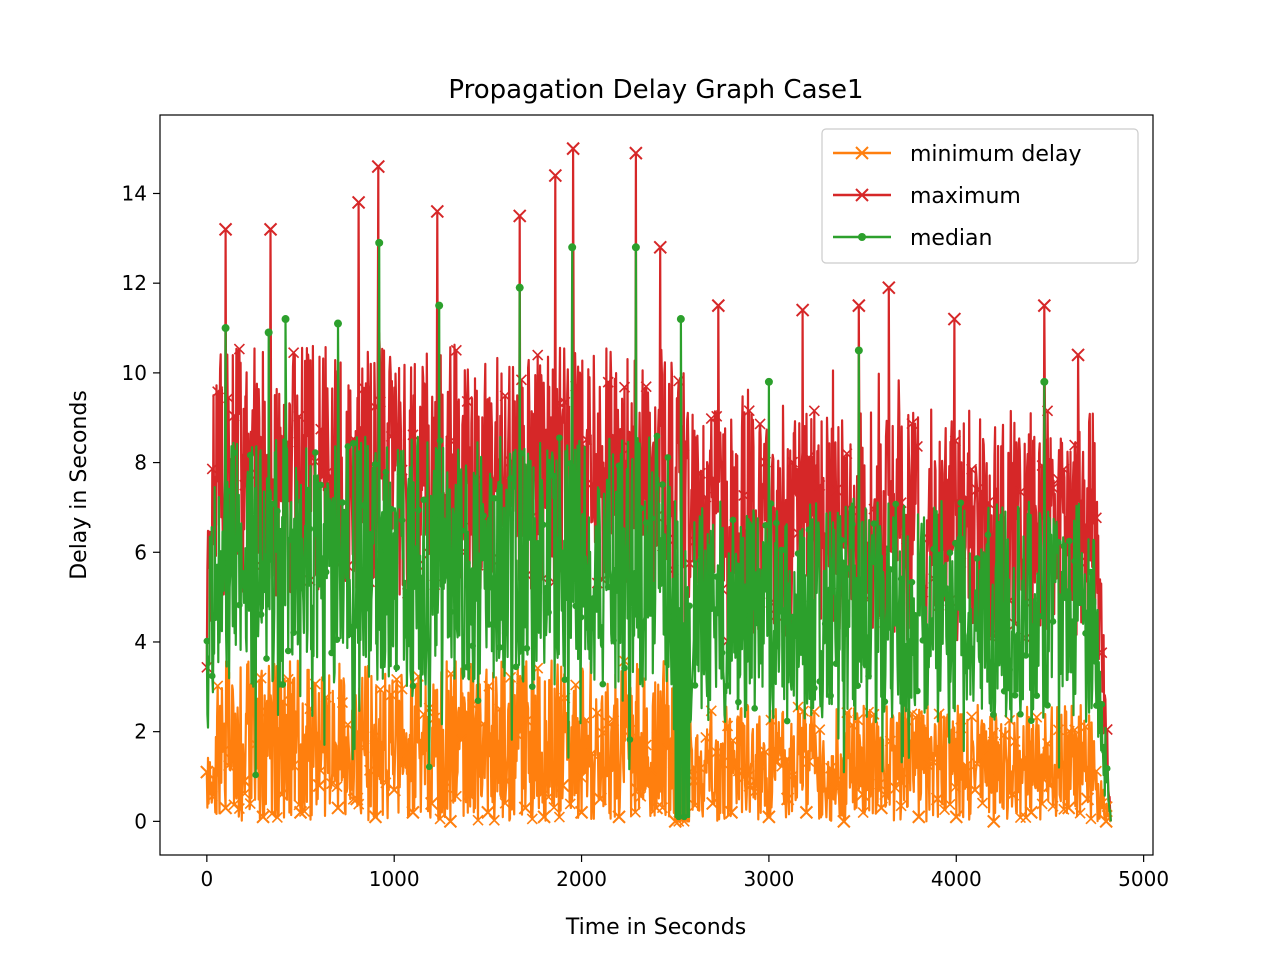 Image resolution: width=1280 pixels, height=960 pixels. What do you see at coordinates (956, 879) in the screenshot?
I see `x-tick-label: 4000` at bounding box center [956, 879].